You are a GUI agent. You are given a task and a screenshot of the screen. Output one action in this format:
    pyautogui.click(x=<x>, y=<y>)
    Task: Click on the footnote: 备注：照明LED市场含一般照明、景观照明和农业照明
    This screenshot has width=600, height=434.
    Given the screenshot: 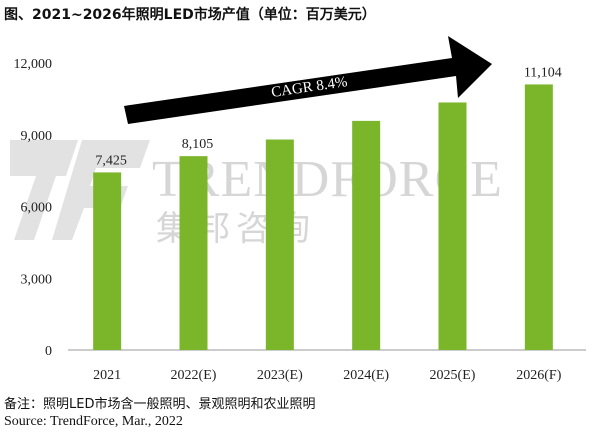 What is the action you would take?
    pyautogui.click(x=160, y=404)
    